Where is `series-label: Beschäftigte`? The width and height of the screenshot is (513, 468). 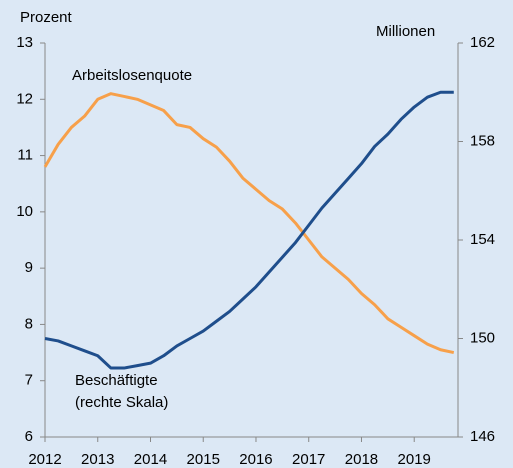
series-label: Beschäftigte is located at coordinates (116, 380).